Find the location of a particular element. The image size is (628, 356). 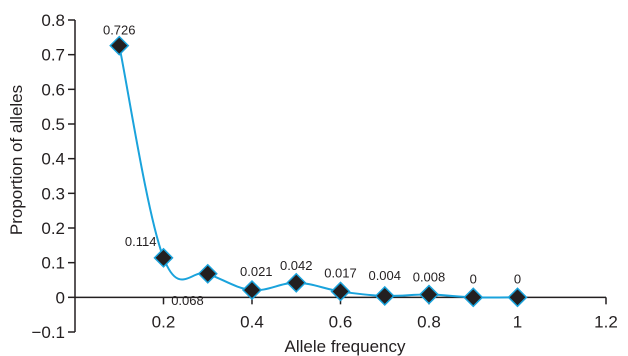

y-tick-label: 0.3 is located at coordinates (53, 193).